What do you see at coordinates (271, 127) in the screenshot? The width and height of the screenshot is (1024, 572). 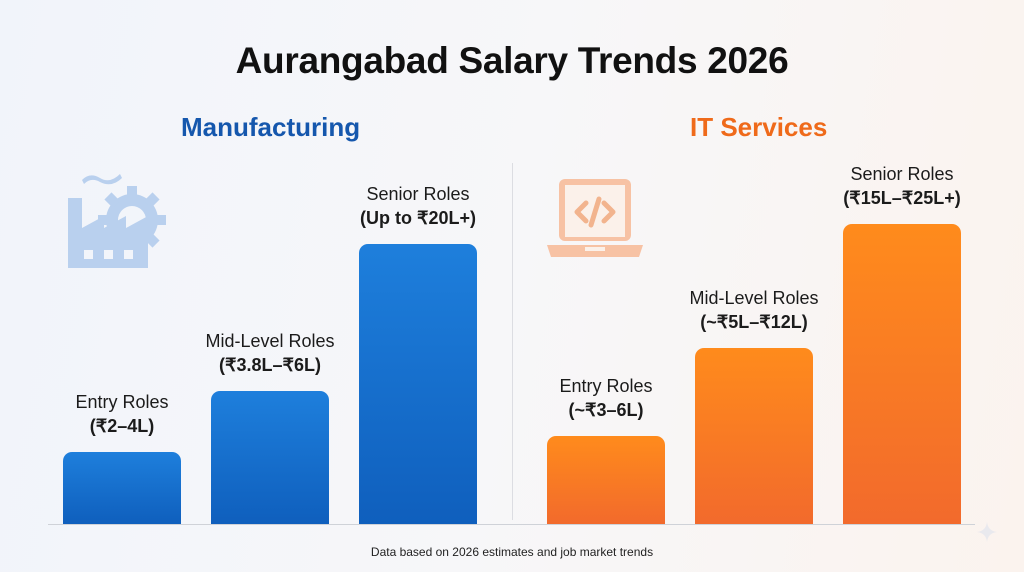 I see `manufacturing-heading: Manufacturing` at bounding box center [271, 127].